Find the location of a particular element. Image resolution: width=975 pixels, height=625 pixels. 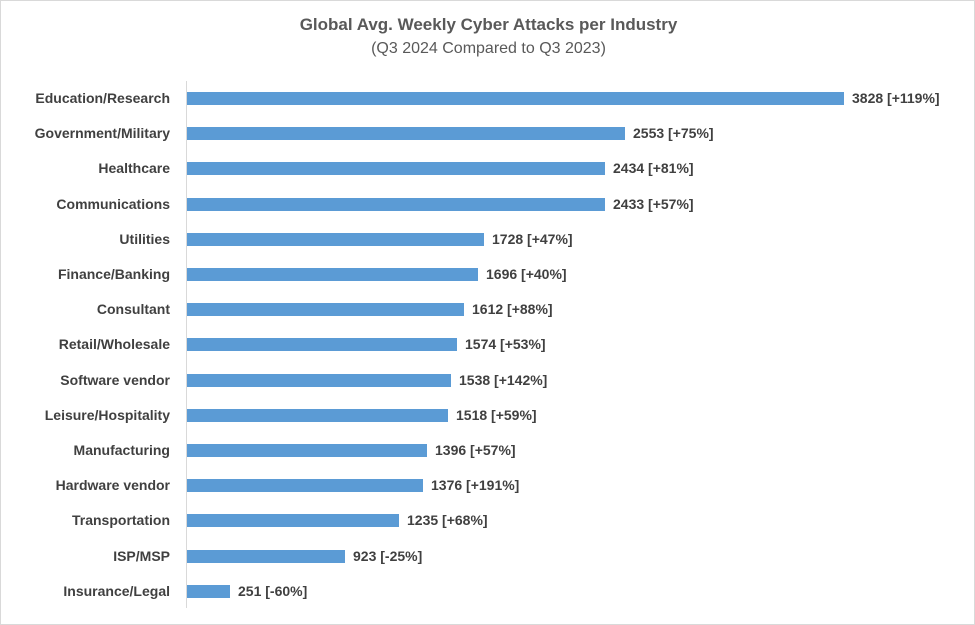

bar-row: Transportation 1235 [+68%] is located at coordinates (488, 520).